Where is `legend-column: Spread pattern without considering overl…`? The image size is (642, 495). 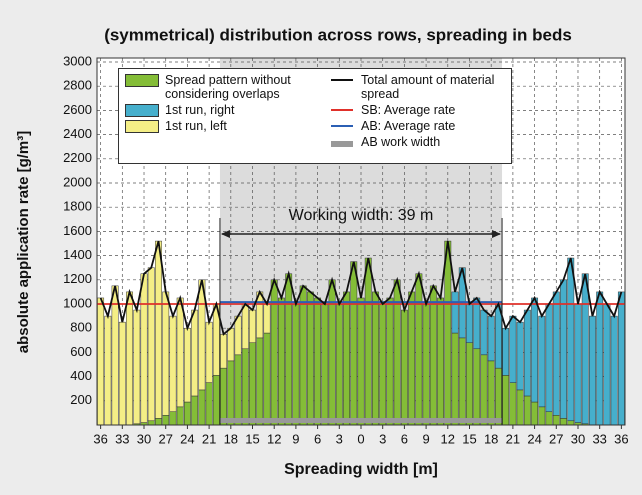 legend-column: Spread pattern without considering overl… is located at coordinates (217, 104).